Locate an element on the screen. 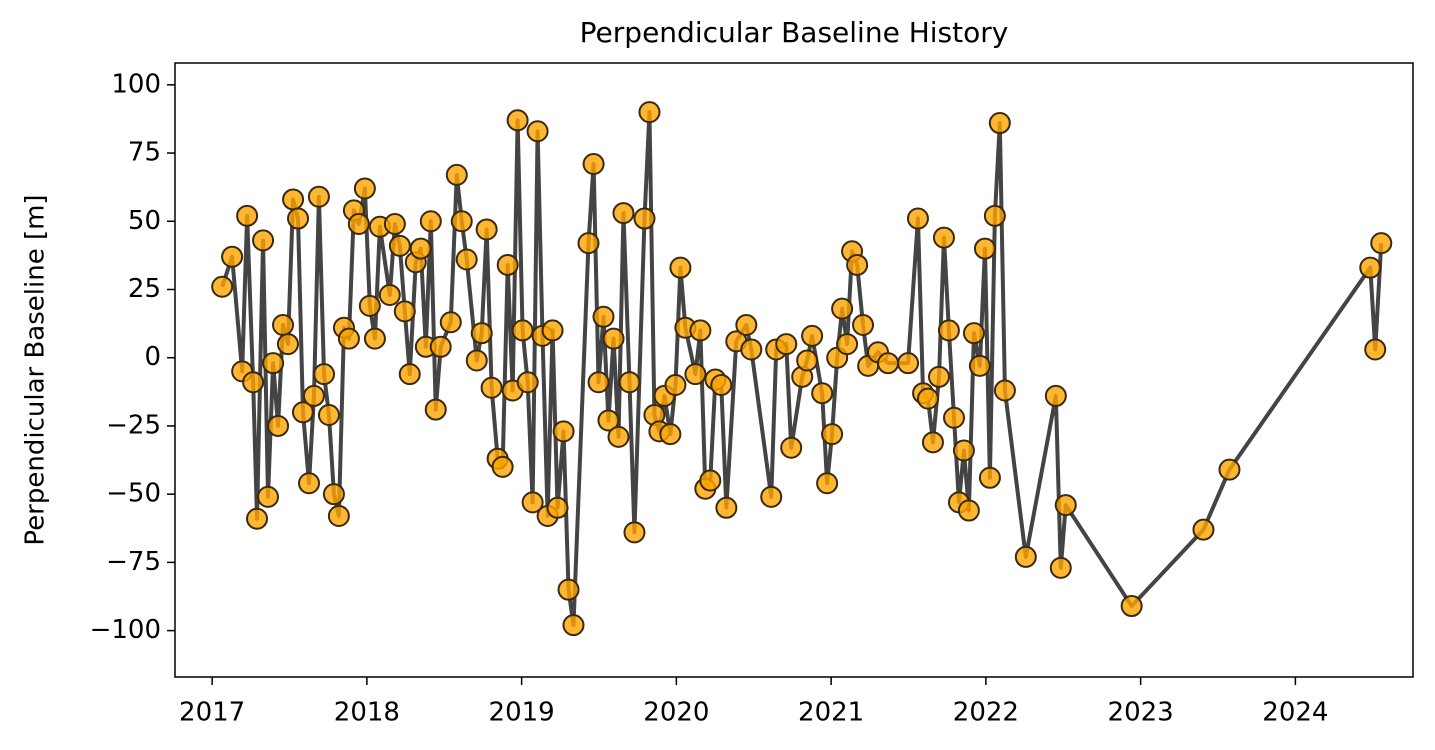  y-tick-label: 100 is located at coordinates (136, 84).